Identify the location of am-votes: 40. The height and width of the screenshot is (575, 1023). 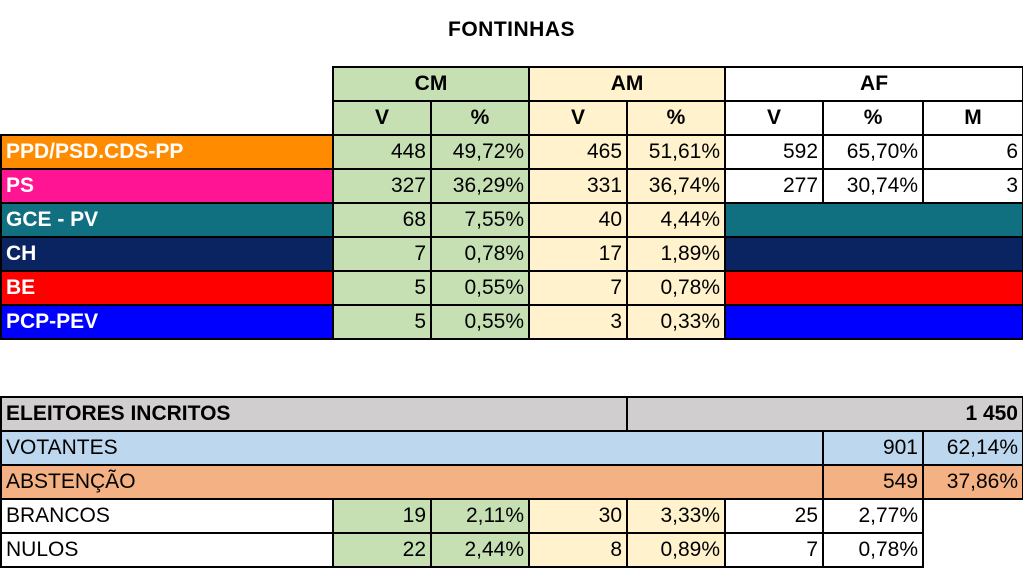
(578, 220).